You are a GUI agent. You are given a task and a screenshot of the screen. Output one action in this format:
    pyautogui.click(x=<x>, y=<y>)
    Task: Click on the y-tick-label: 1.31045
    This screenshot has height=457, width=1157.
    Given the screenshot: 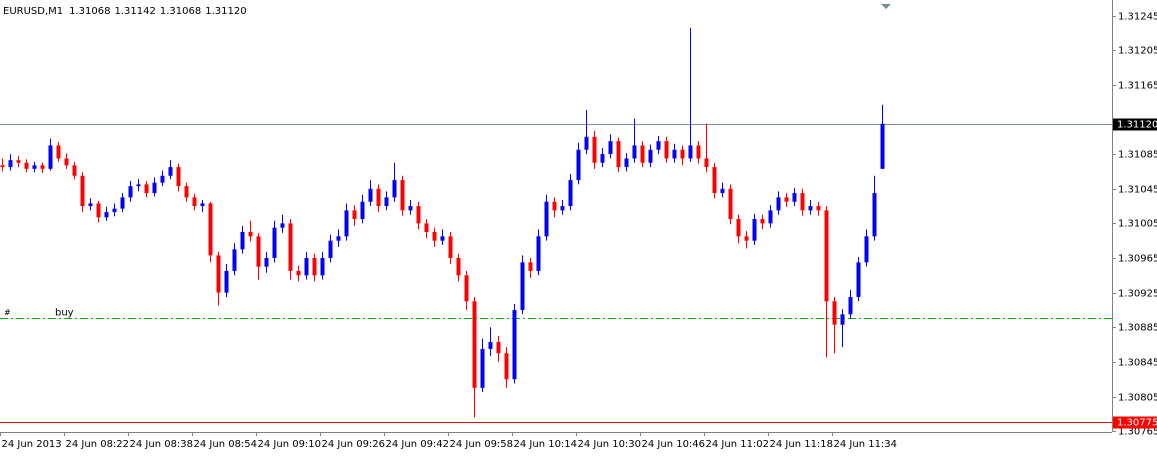 What is the action you would take?
    pyautogui.click(x=1137, y=190)
    